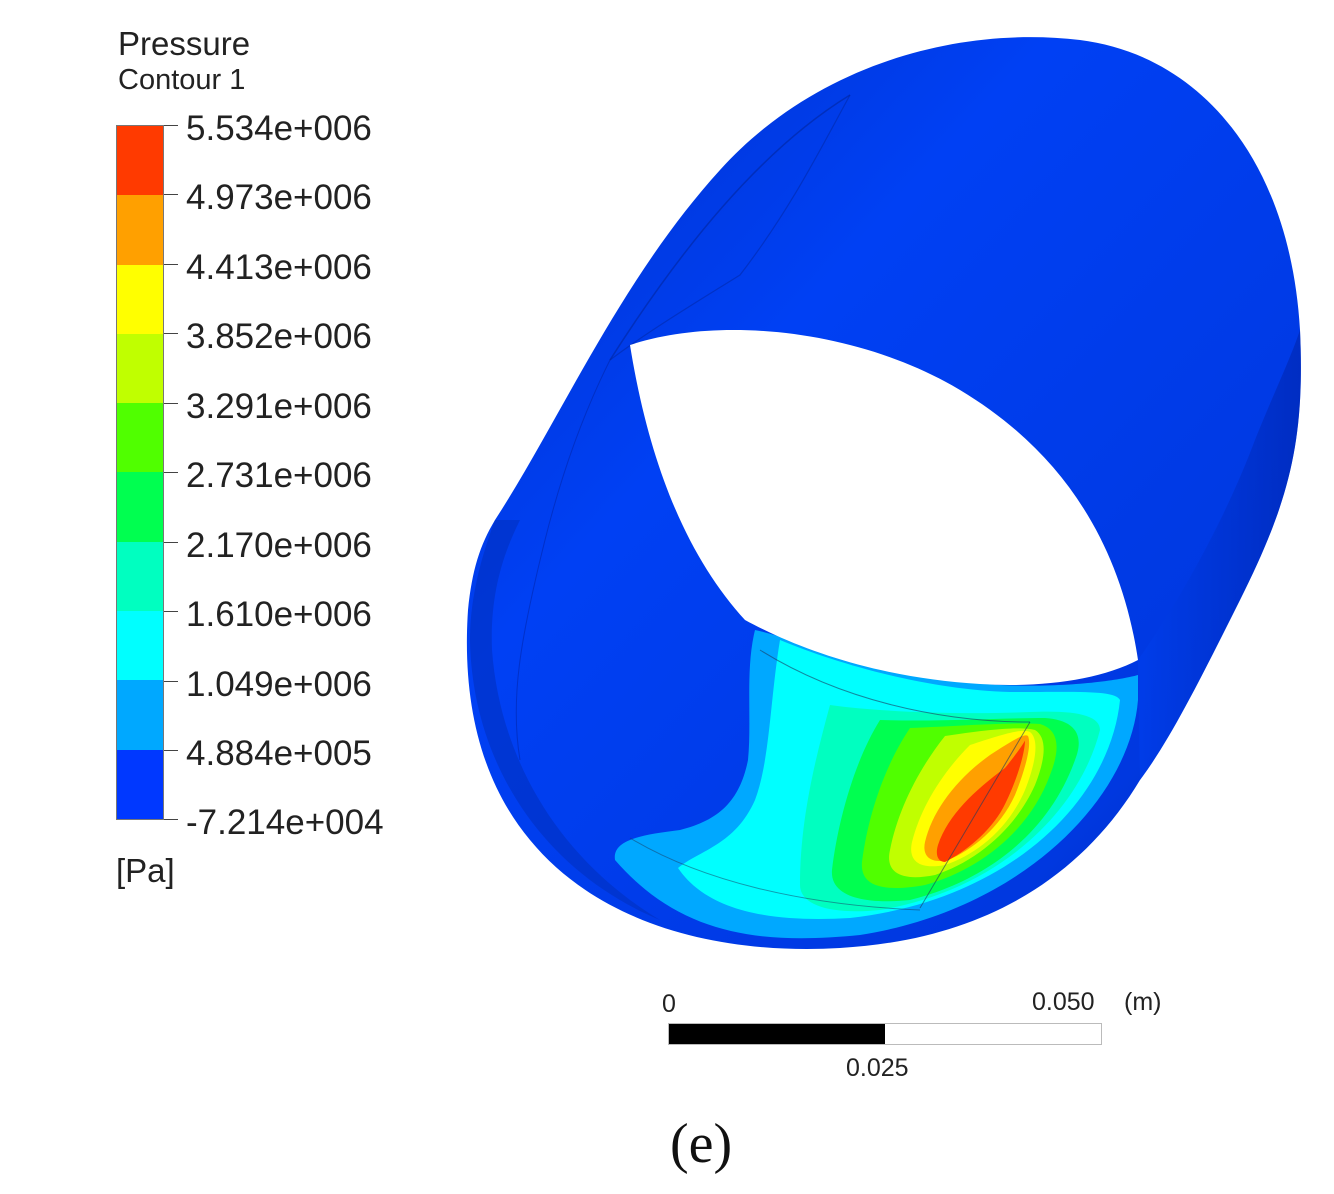 Image resolution: width=1334 pixels, height=1194 pixels. Describe the element at coordinates (279, 614) in the screenshot. I see `colorbar-tick-label: 1.610e+006` at that location.